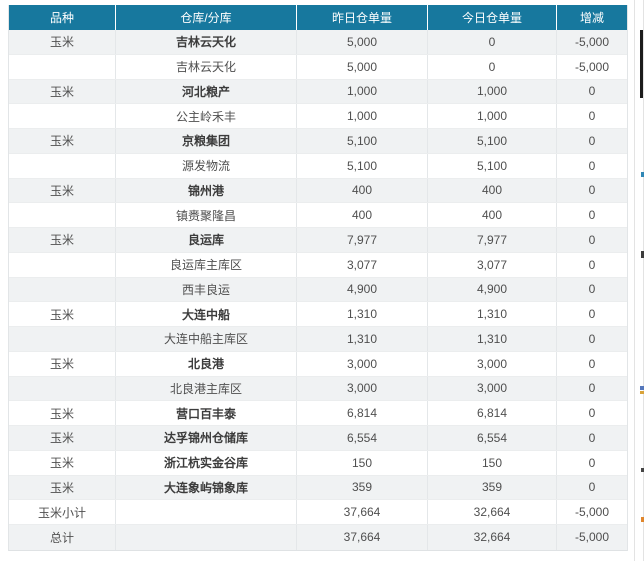  I want to click on yesterday-qty-cell: 37,664, so click(362, 512).